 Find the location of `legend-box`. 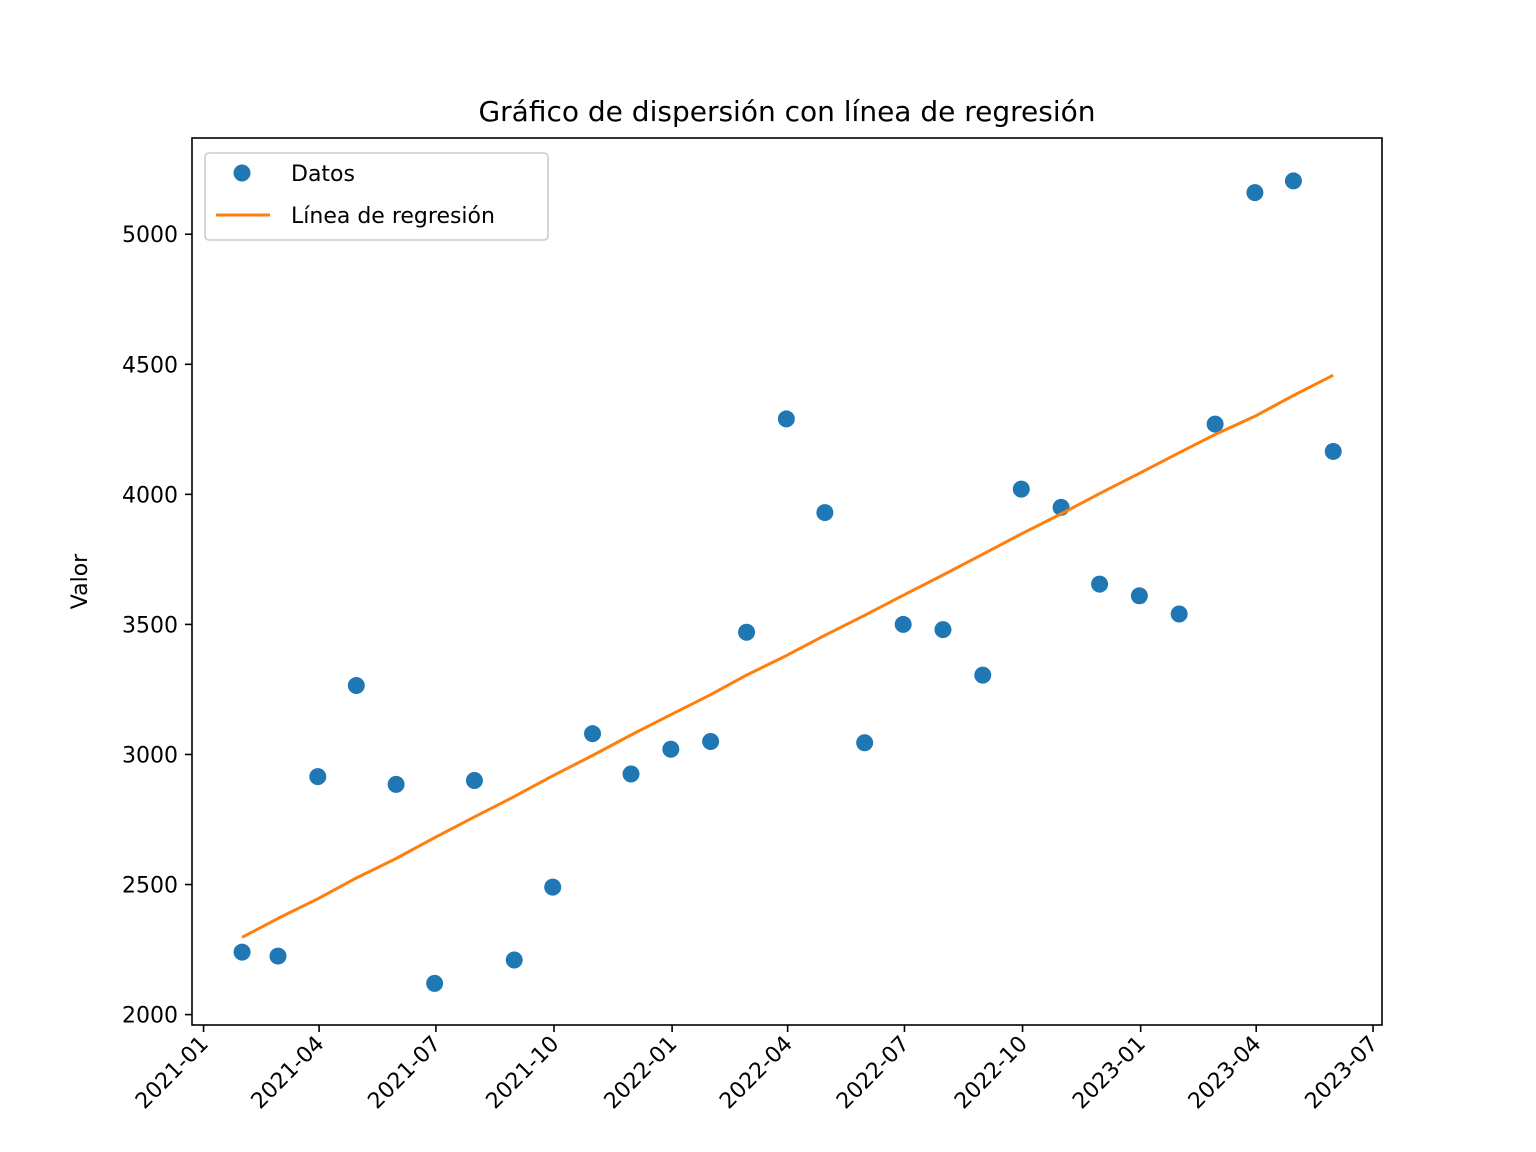

legend-box is located at coordinates (376, 196).